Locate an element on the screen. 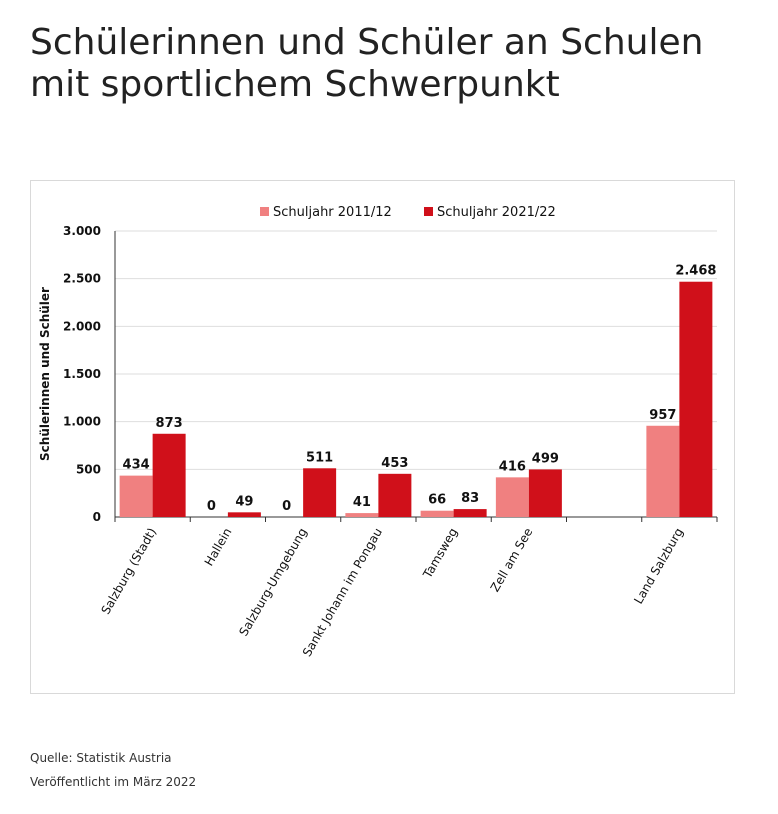 The height and width of the screenshot is (814, 778). y-tick-label: 3.000 is located at coordinates (82, 231).